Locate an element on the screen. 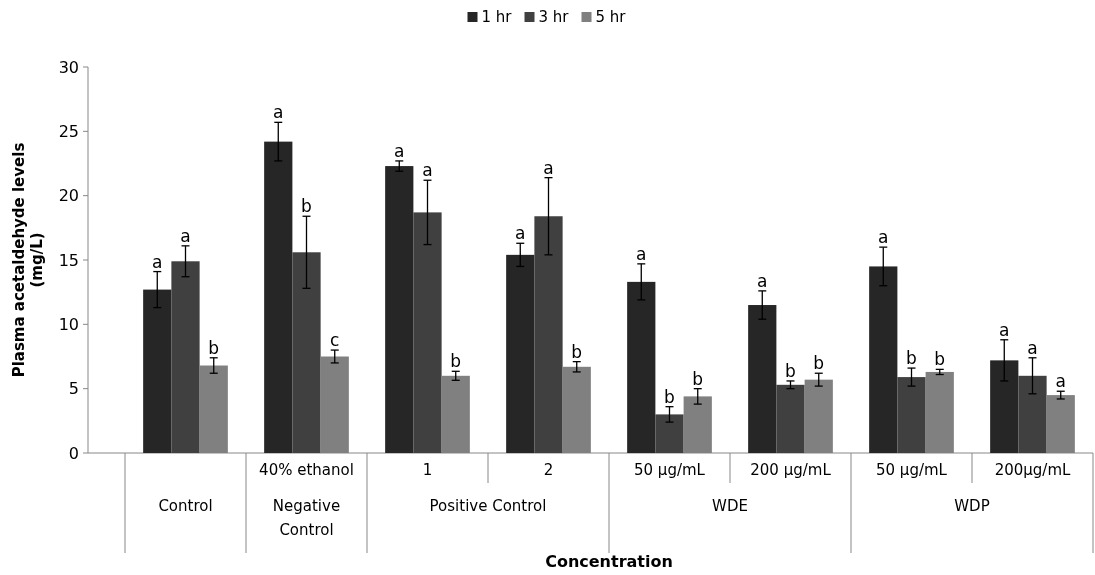 Image resolution: width=1095 pixels, height=575 pixels. y-tick-label: 30 is located at coordinates (68, 67).